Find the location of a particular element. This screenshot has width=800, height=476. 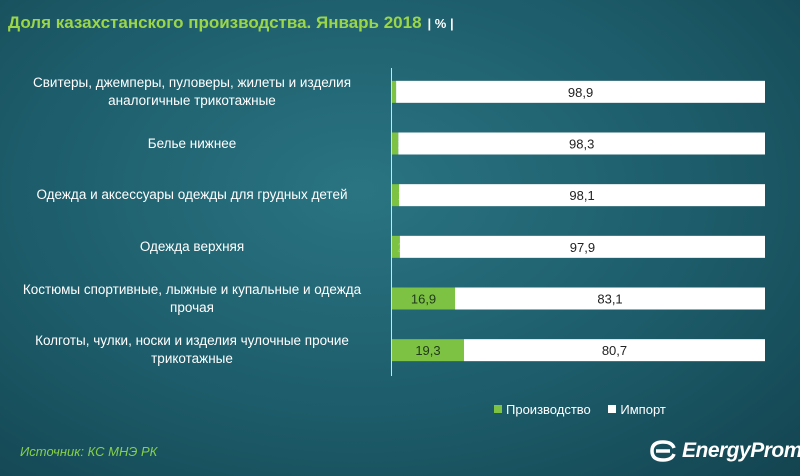

data-label-import-4: 97,9 is located at coordinates (582, 247).